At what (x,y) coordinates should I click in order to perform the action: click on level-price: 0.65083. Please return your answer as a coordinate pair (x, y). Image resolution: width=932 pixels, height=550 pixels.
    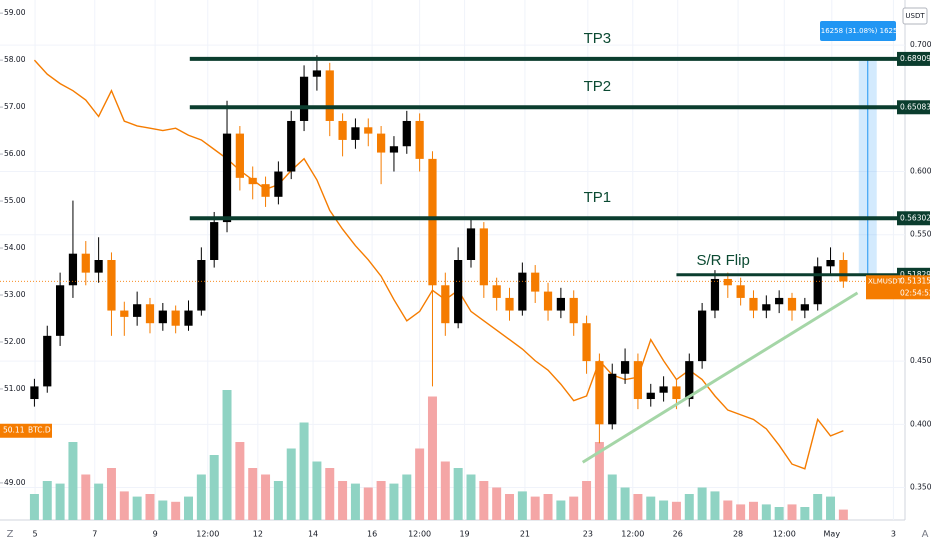
    Looking at the image, I should click on (915, 106).